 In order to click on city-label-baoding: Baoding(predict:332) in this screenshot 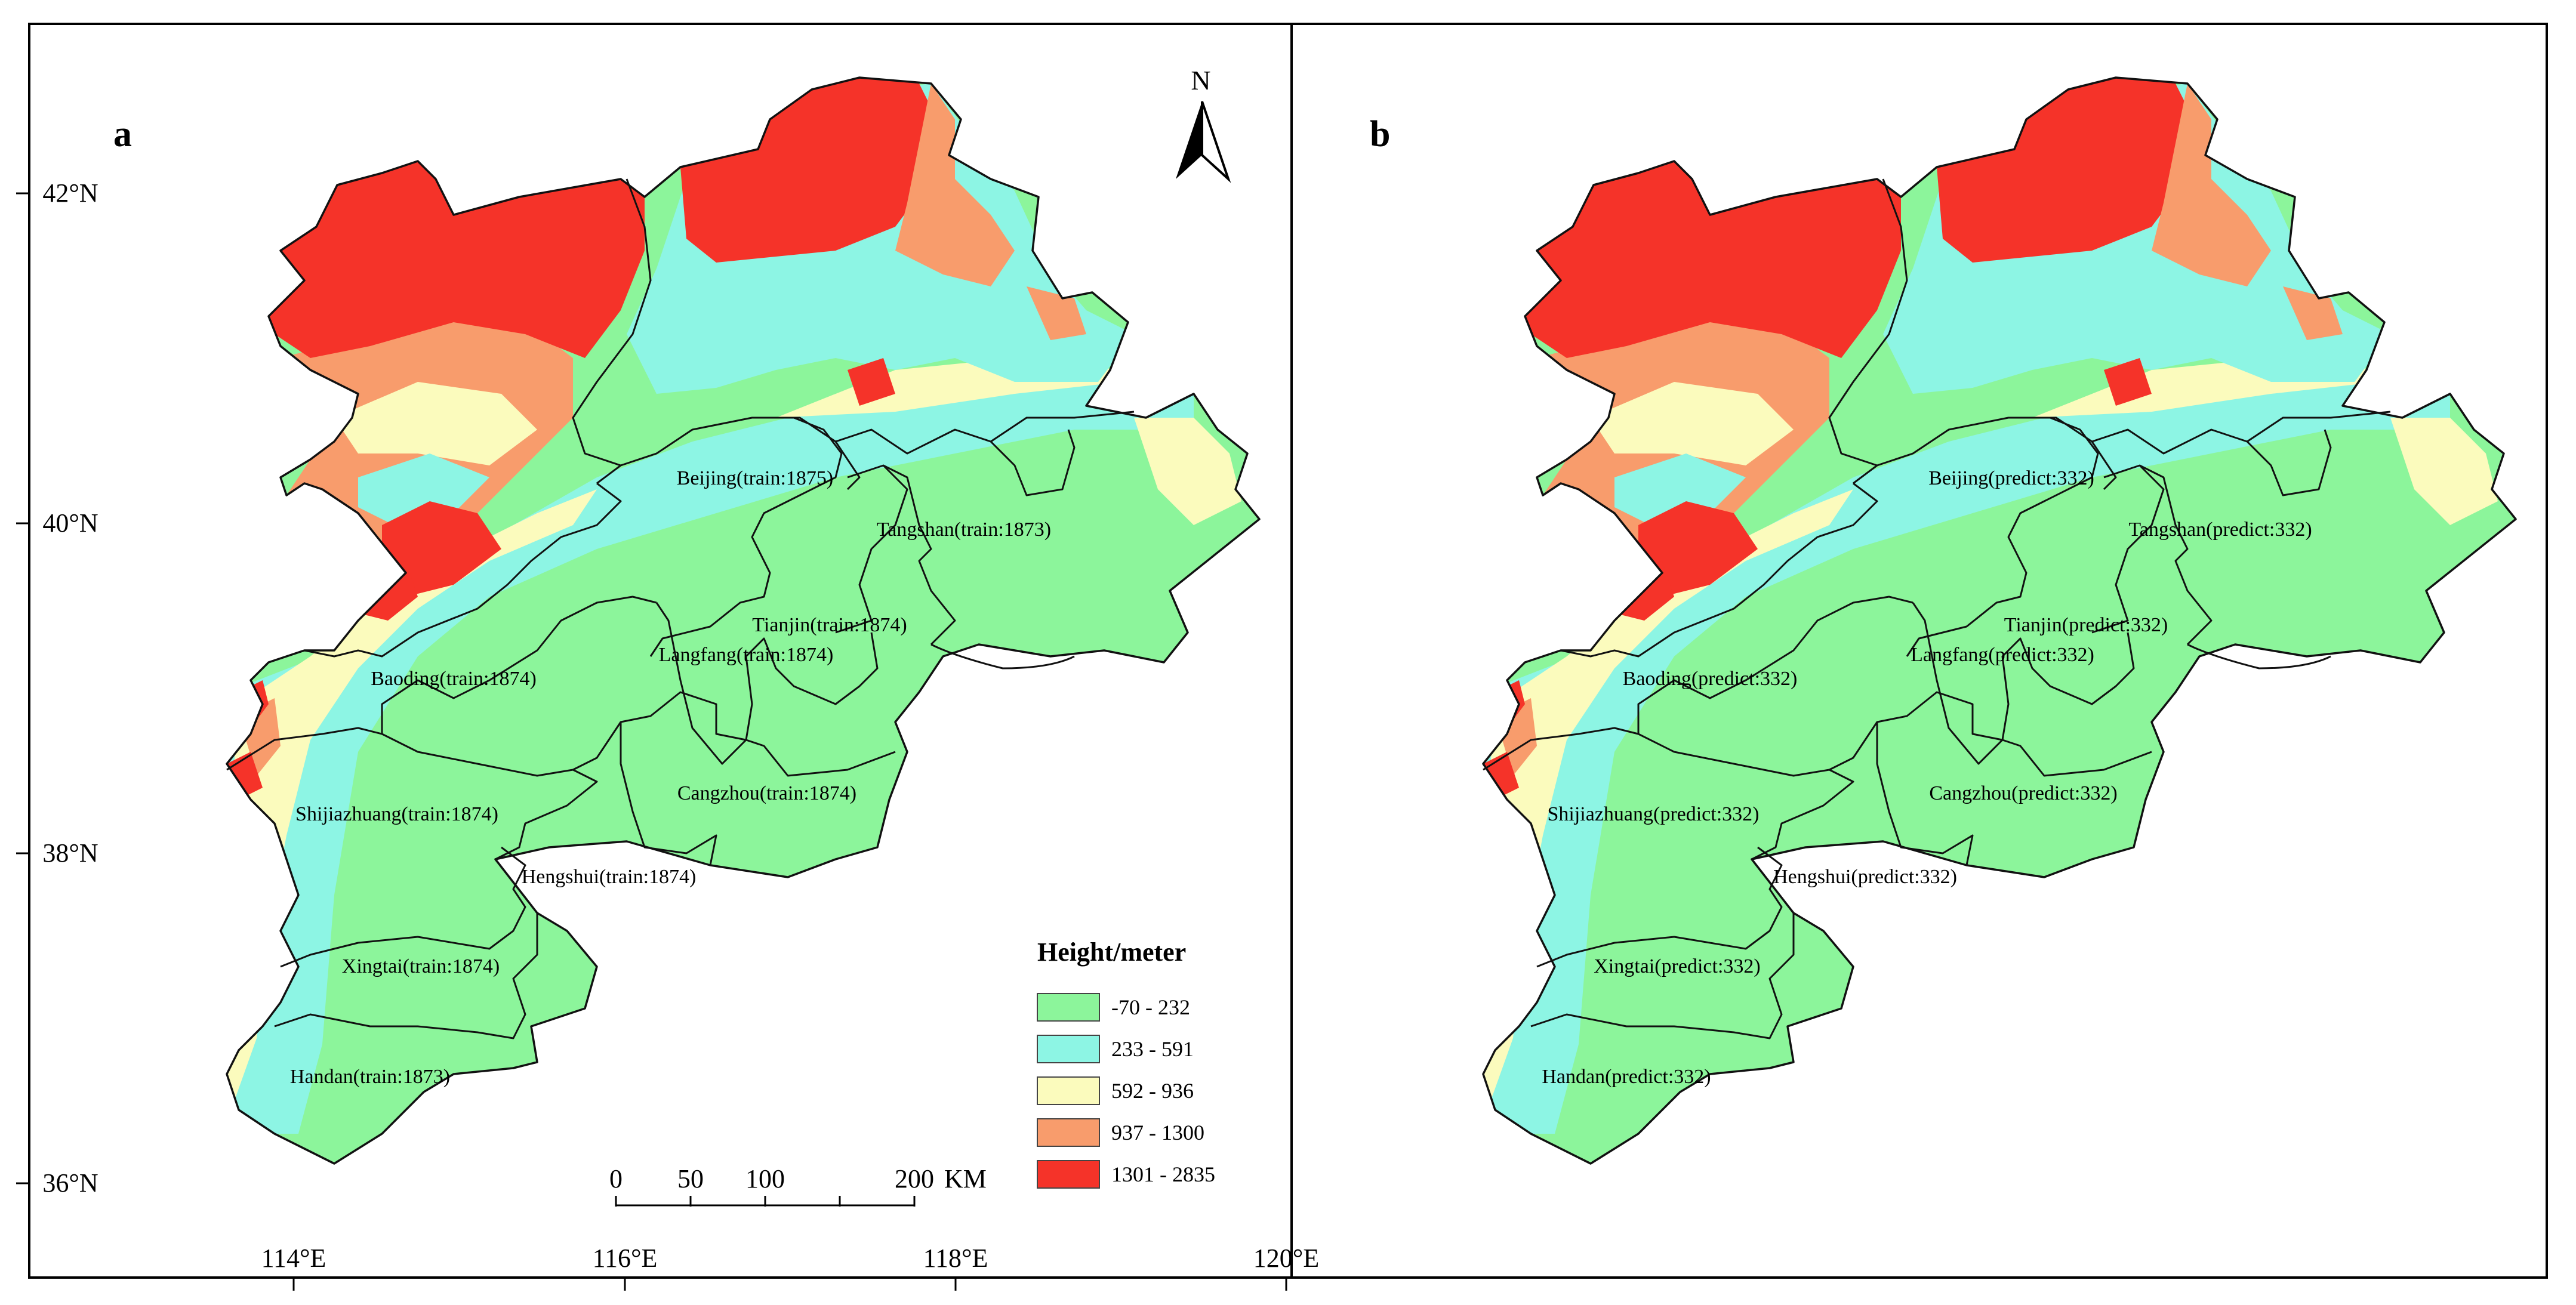, I will do `click(1710, 679)`.